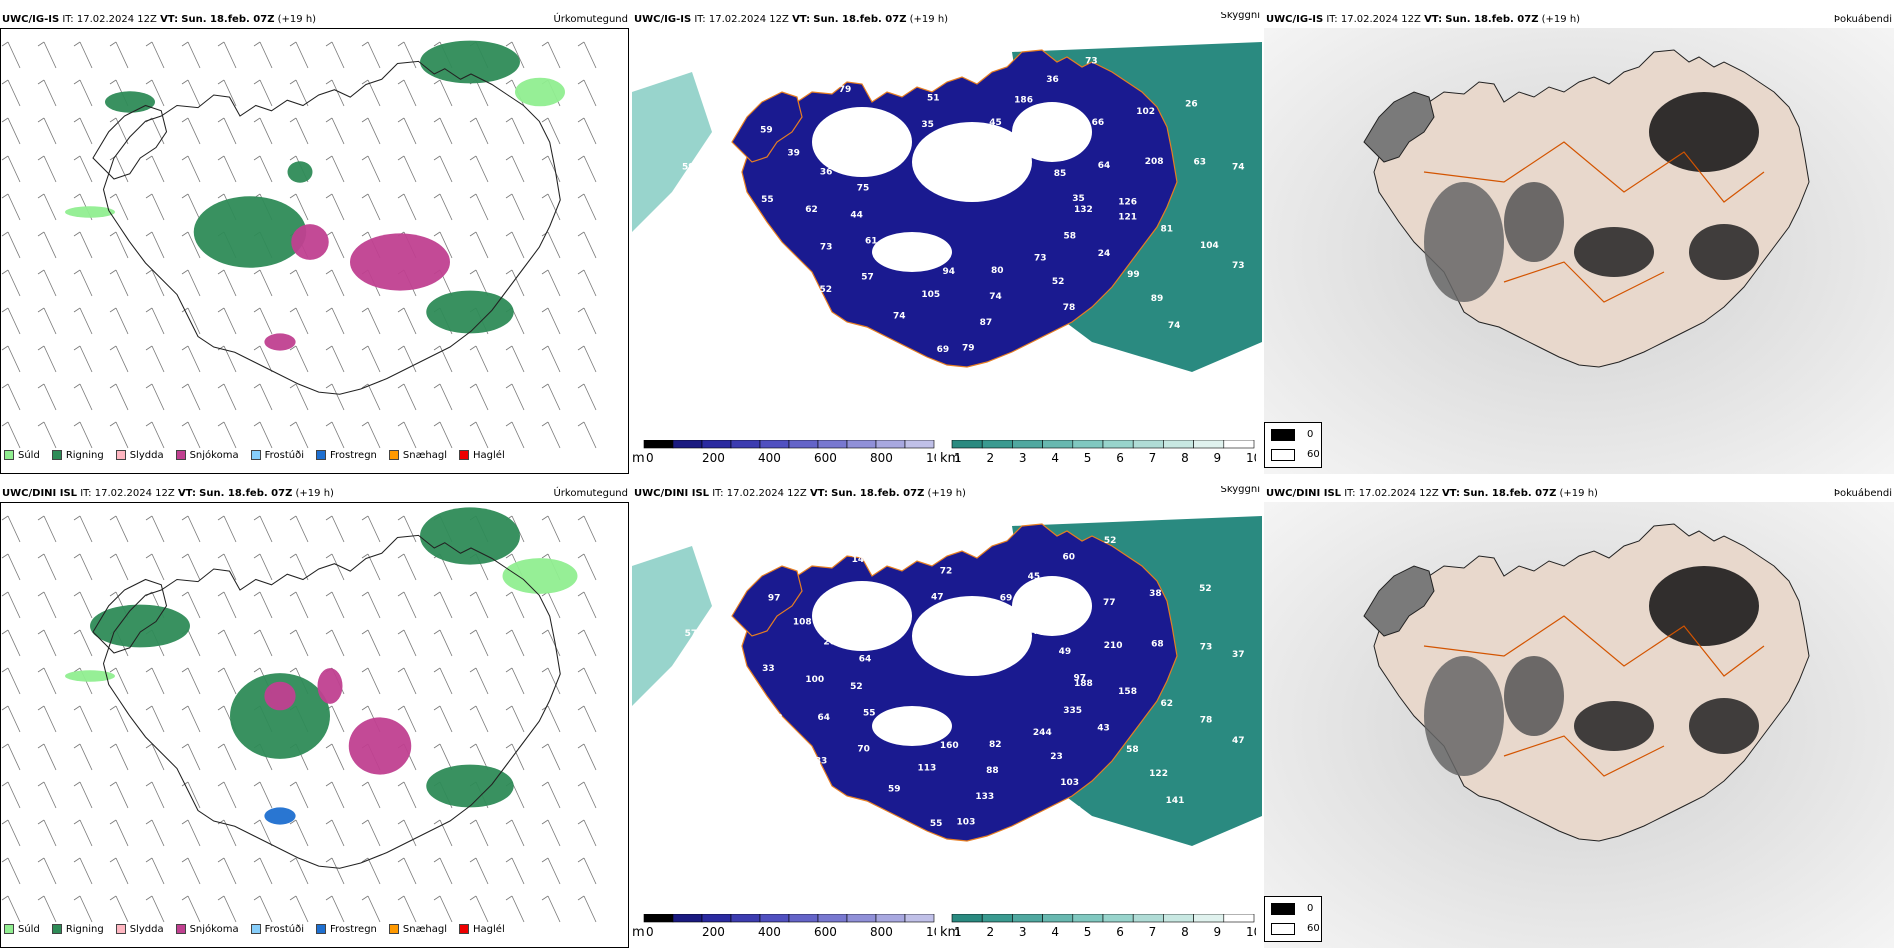 Image resolution: width=1900 pixels, height=950 pixels. What do you see at coordinates (1510, 493) in the screenshot?
I see `valid-time: Sun. 18.feb. 07Z` at bounding box center [1510, 493].